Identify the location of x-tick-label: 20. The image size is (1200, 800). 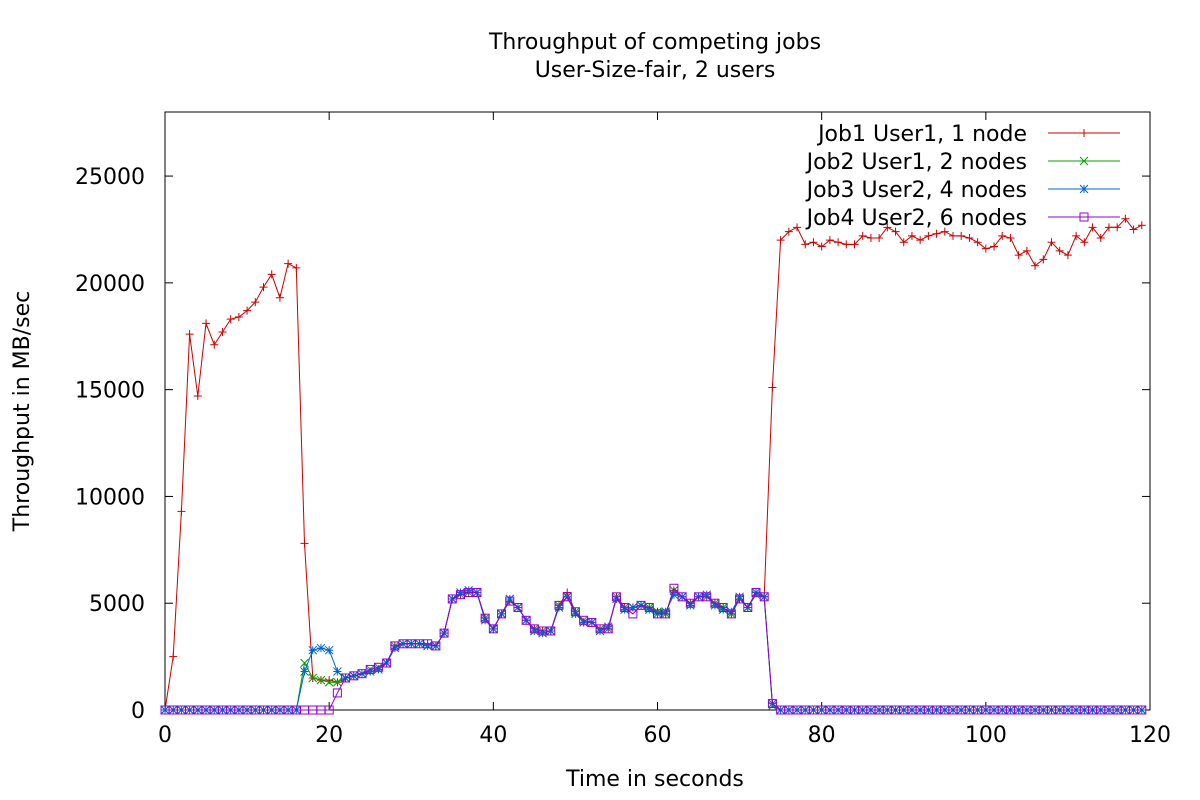
(329, 735).